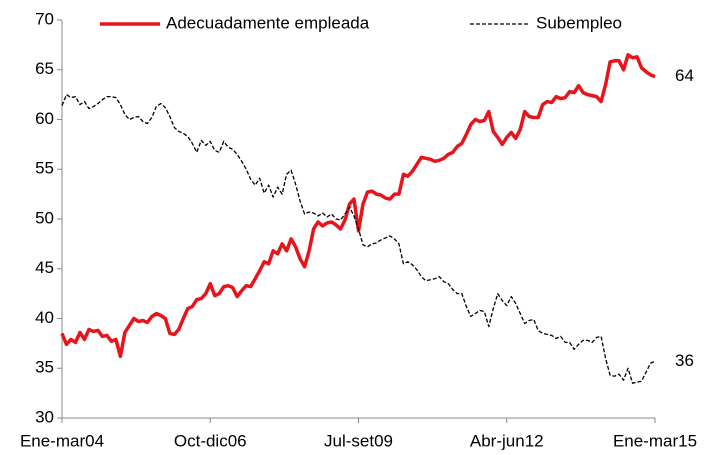  Describe the element at coordinates (44, 267) in the screenshot. I see `y-tick-label: 45` at that location.